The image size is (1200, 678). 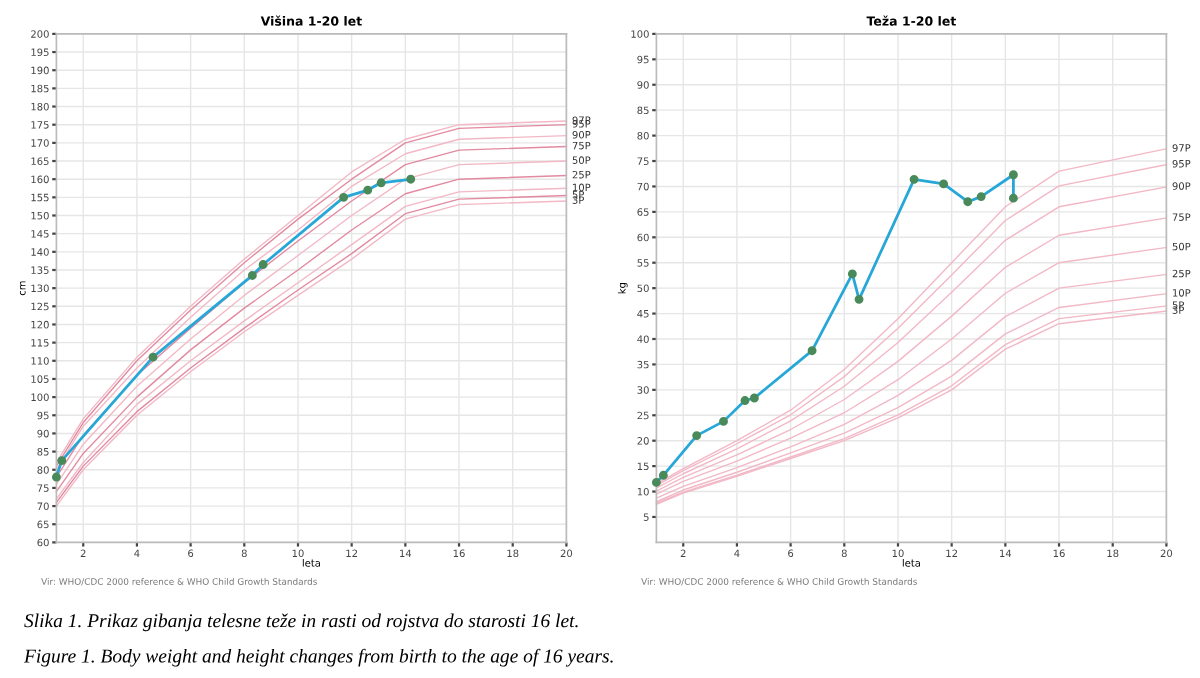 What do you see at coordinates (318, 657) in the screenshot?
I see `caption: Figure 1. Body weight and height changes from birth to the age of 16 years.` at bounding box center [318, 657].